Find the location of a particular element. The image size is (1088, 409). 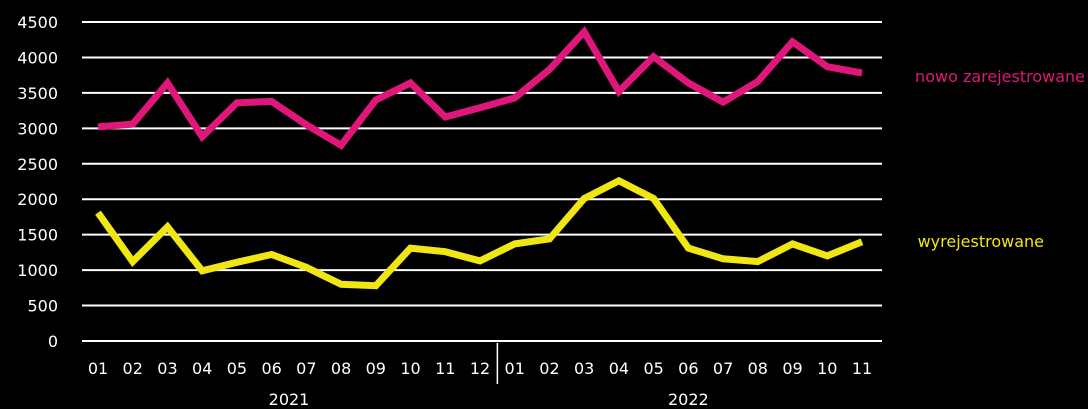

legend: nowo zarejestrowane wyrejestrowane is located at coordinates (1000, 159).